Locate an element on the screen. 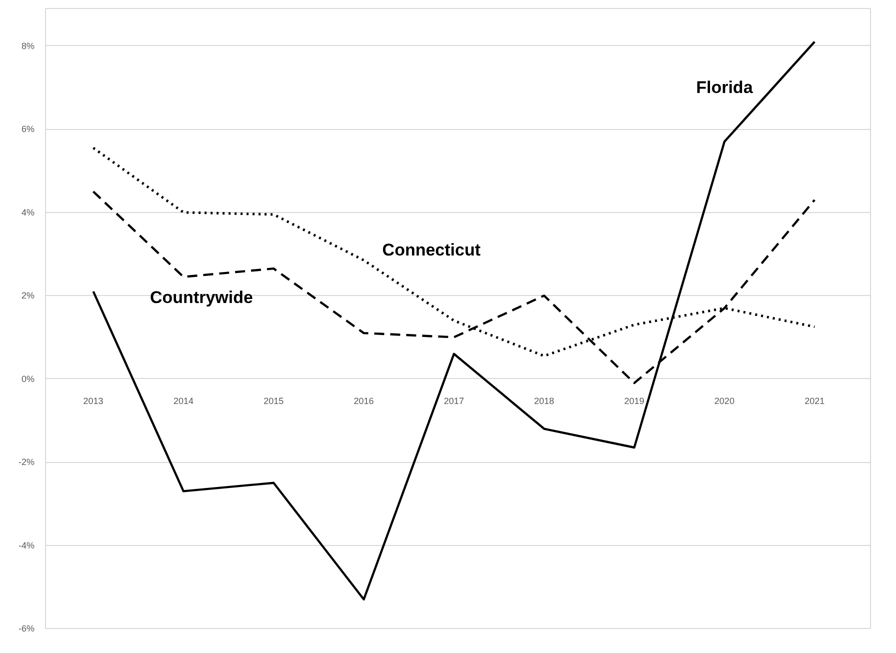 The height and width of the screenshot is (653, 896). x-tick-label: 2019 is located at coordinates (634, 401).